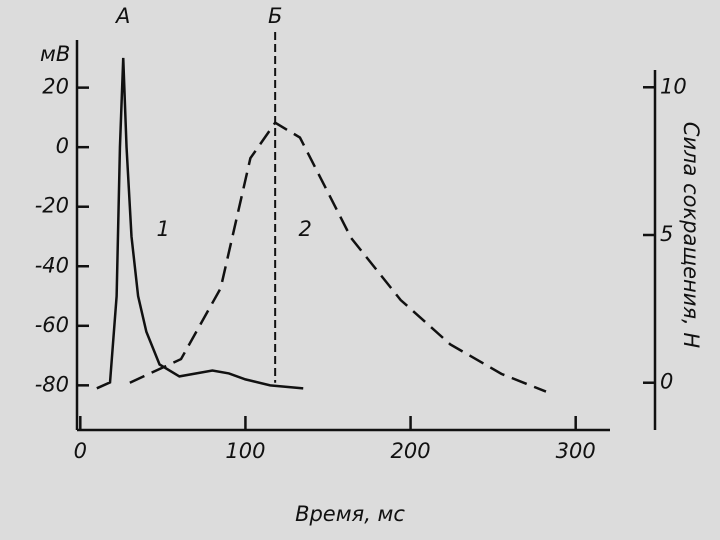 The width and height of the screenshot is (720, 540). Describe the element at coordinates (576, 451) in the screenshot. I see `x-tick-label: 300` at that location.